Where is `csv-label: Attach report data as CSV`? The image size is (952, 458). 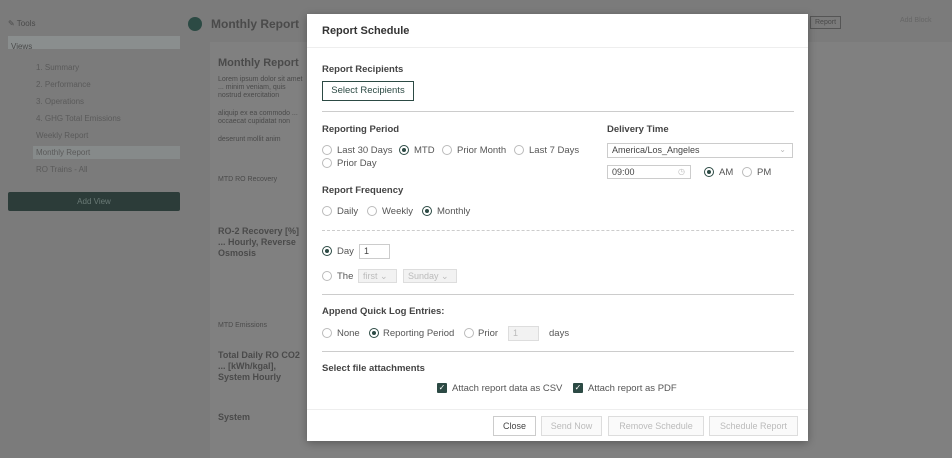 csv-label: Attach report data as CSV is located at coordinates (507, 388).